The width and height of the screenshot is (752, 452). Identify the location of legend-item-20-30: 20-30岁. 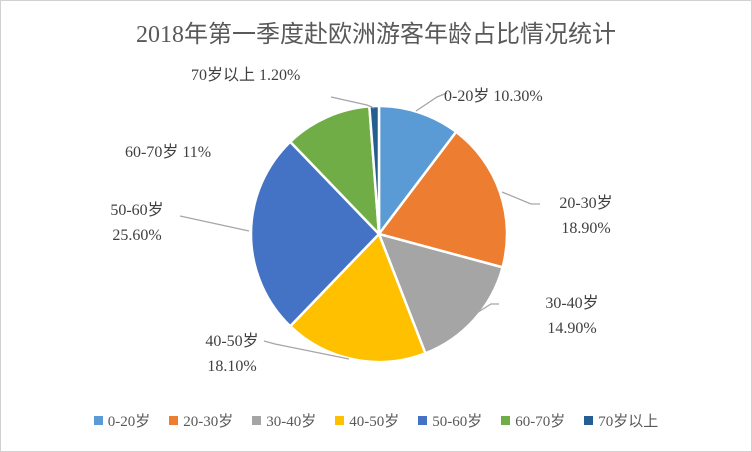
(201, 420).